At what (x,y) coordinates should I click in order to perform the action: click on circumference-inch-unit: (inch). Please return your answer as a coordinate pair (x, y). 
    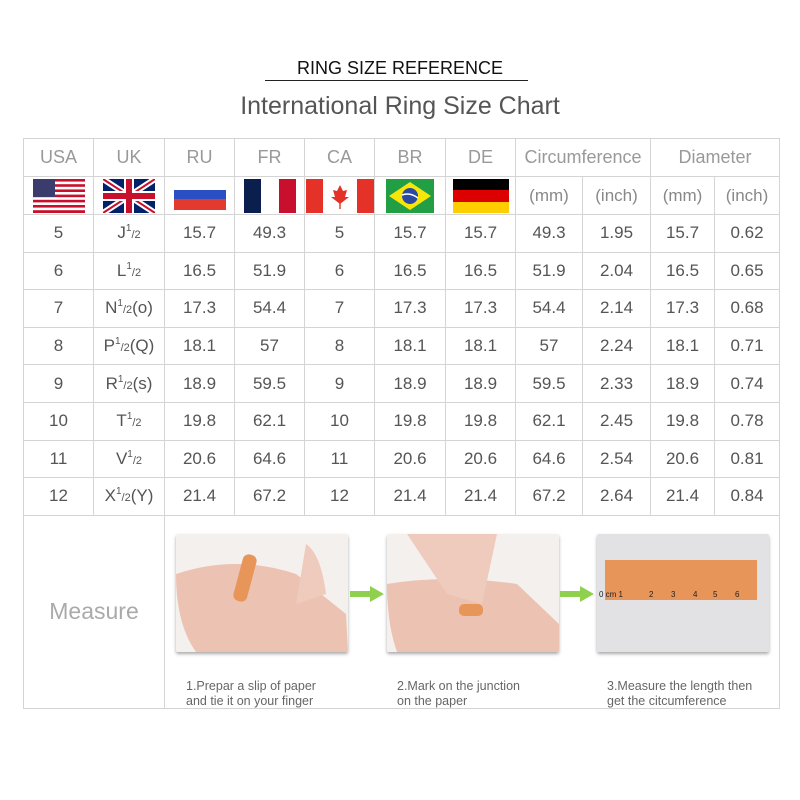
    Looking at the image, I should click on (616, 195).